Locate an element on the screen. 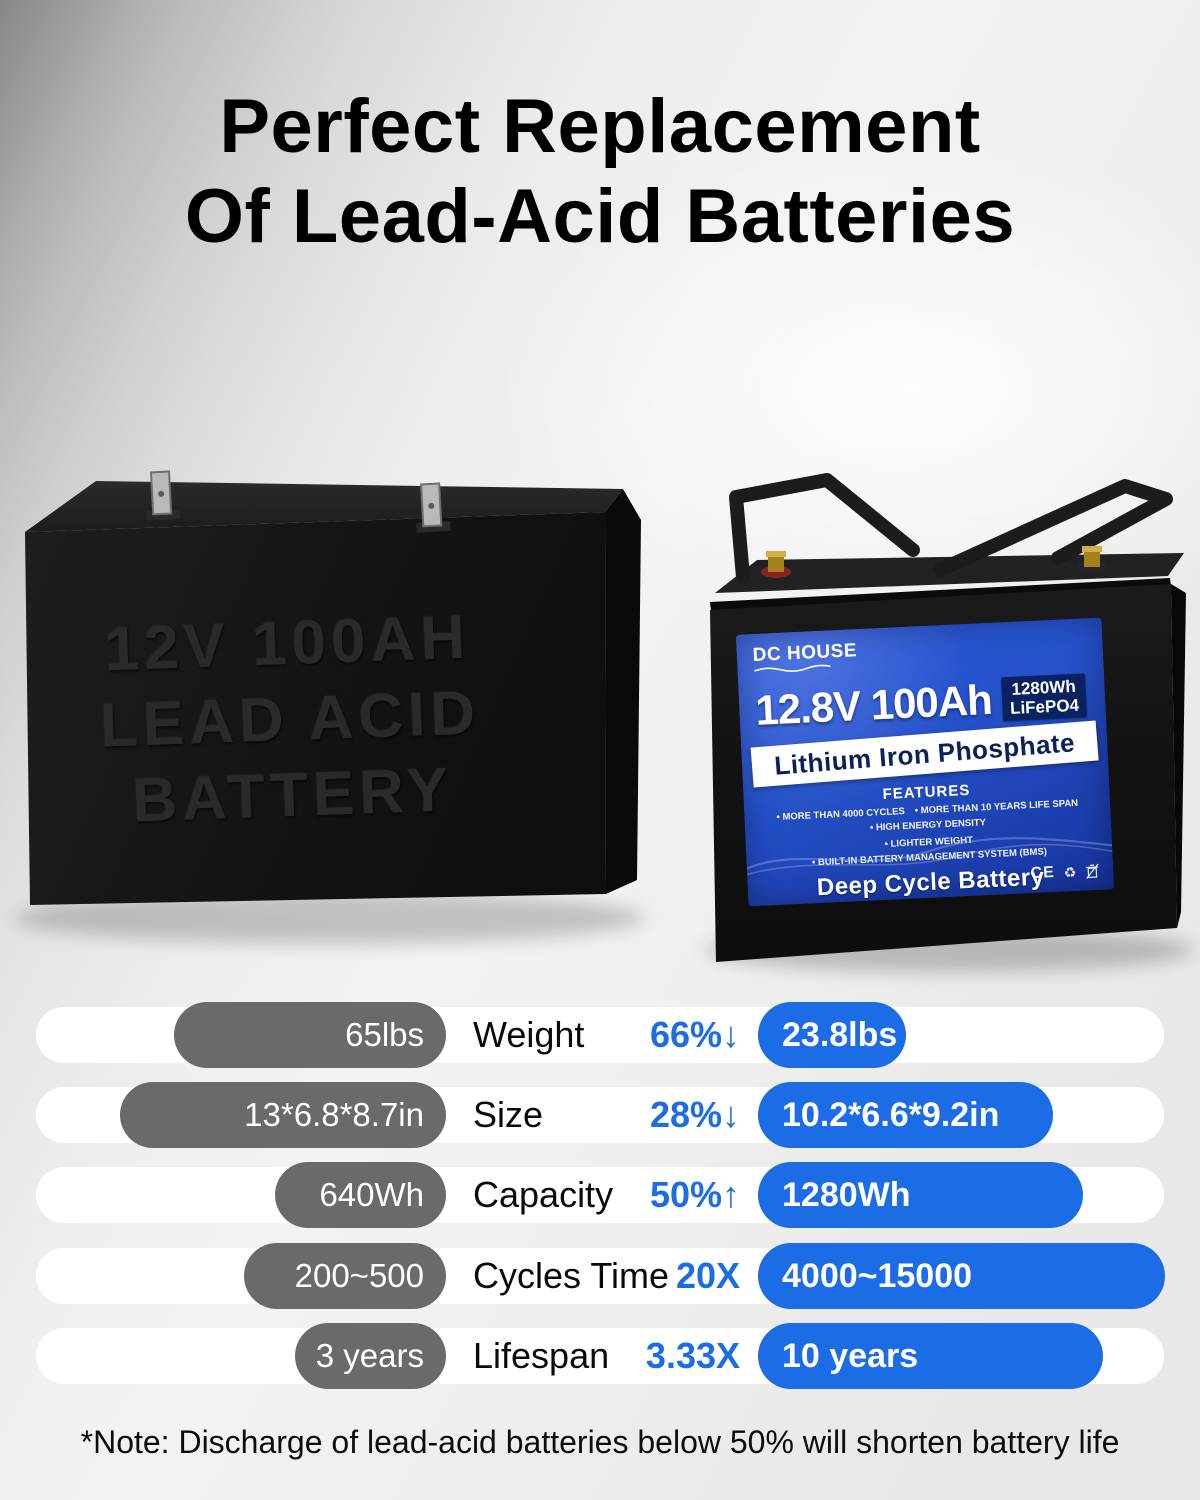 Image resolution: width=1200 pixels, height=1500 pixels. change-value: 50%↑ is located at coordinates (694, 1194).